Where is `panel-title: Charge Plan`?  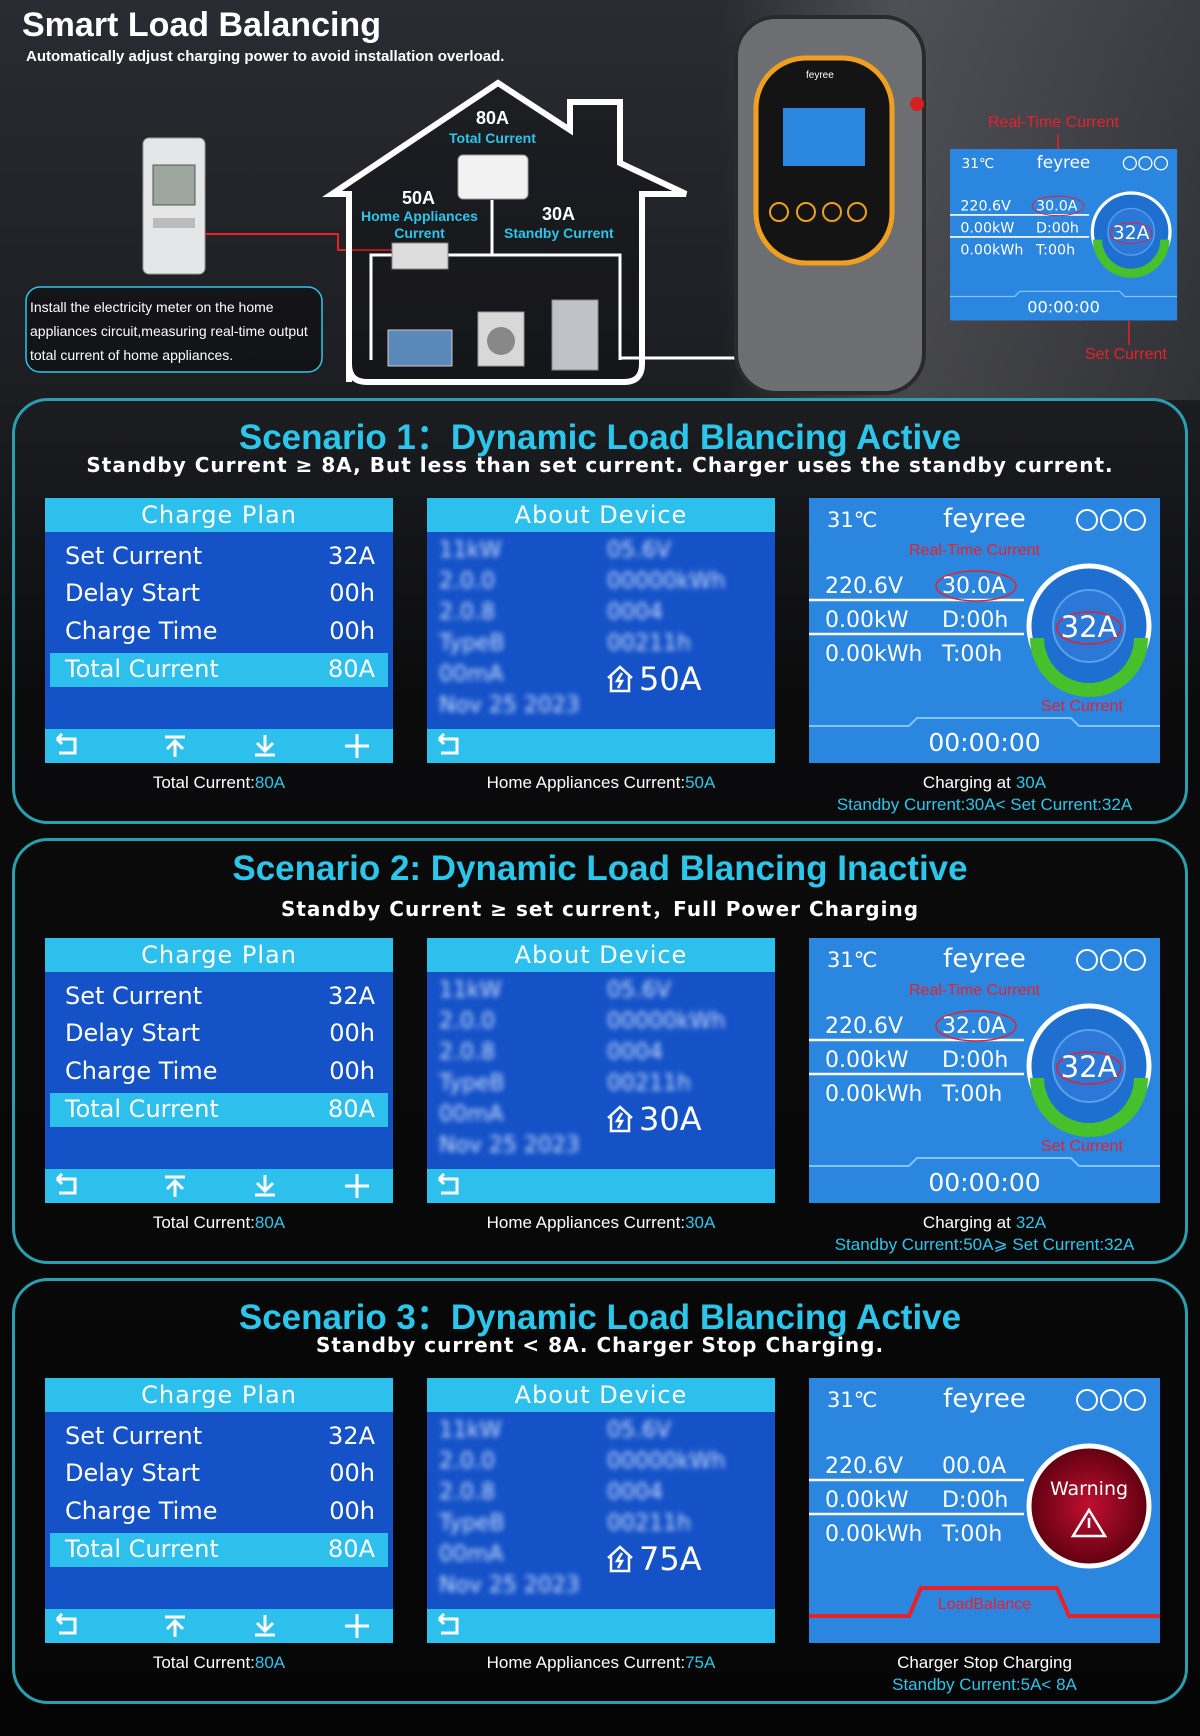 panel-title: Charge Plan is located at coordinates (219, 955).